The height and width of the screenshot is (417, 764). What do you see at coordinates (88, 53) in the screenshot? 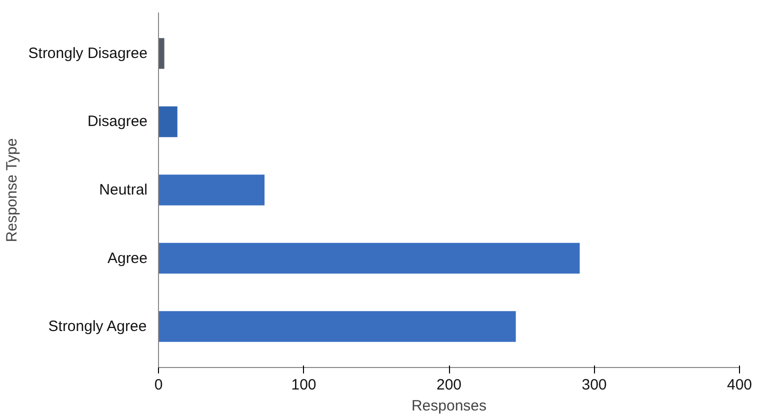
I see `y-tick-label: Strongly Disagree` at bounding box center [88, 53].